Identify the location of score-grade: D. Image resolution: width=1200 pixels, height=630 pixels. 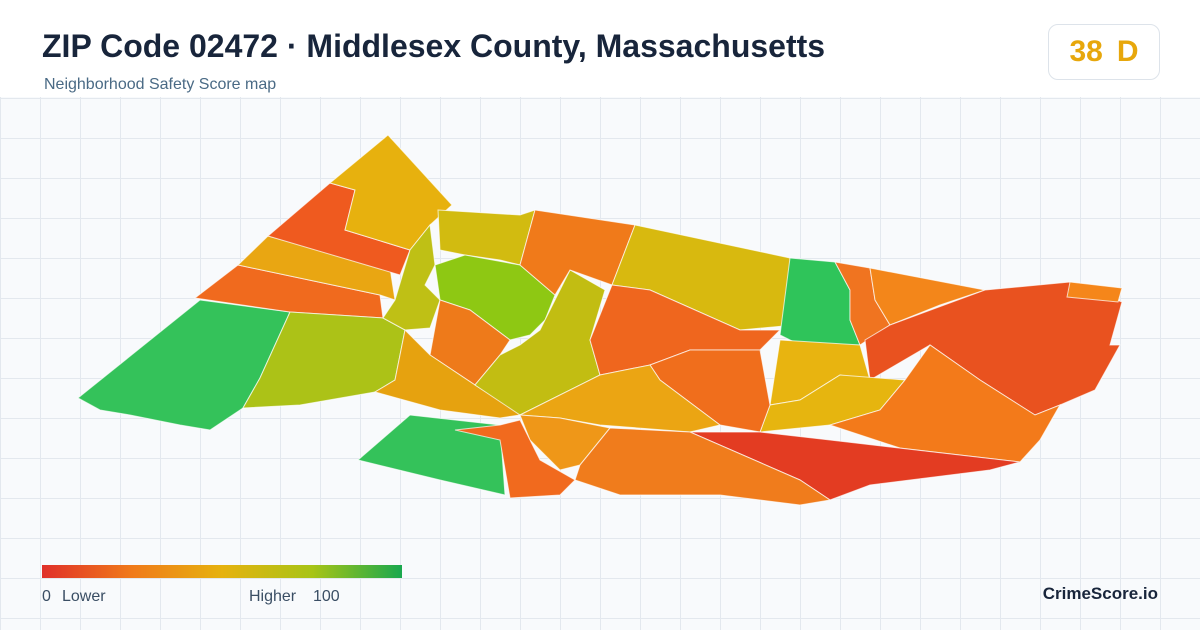
(1127, 51).